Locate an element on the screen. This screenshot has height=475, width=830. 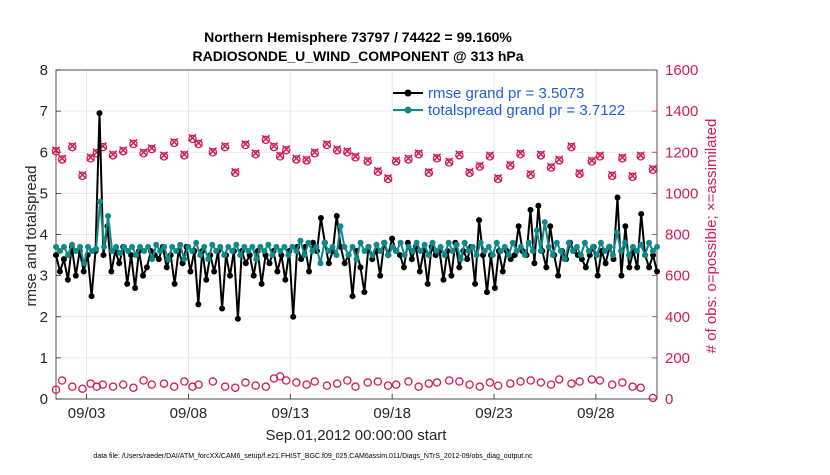
legend-totalspread: totalspread grand pr = 3.7122 is located at coordinates (526, 110).